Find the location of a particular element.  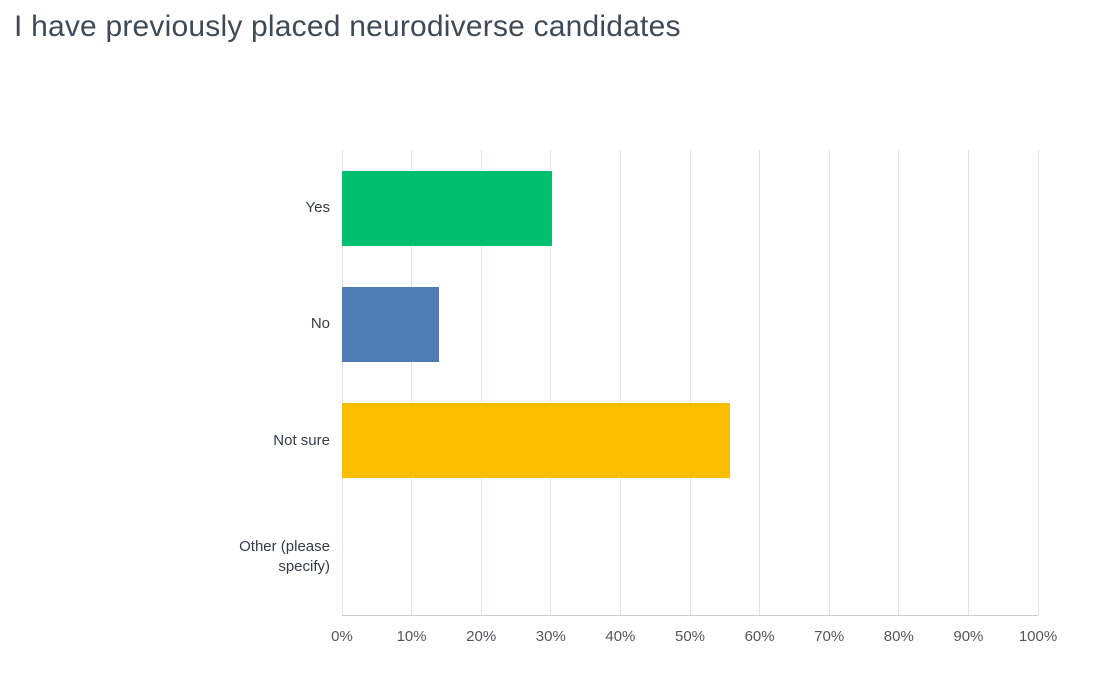

category-label-yes: Yes is located at coordinates (317, 208).